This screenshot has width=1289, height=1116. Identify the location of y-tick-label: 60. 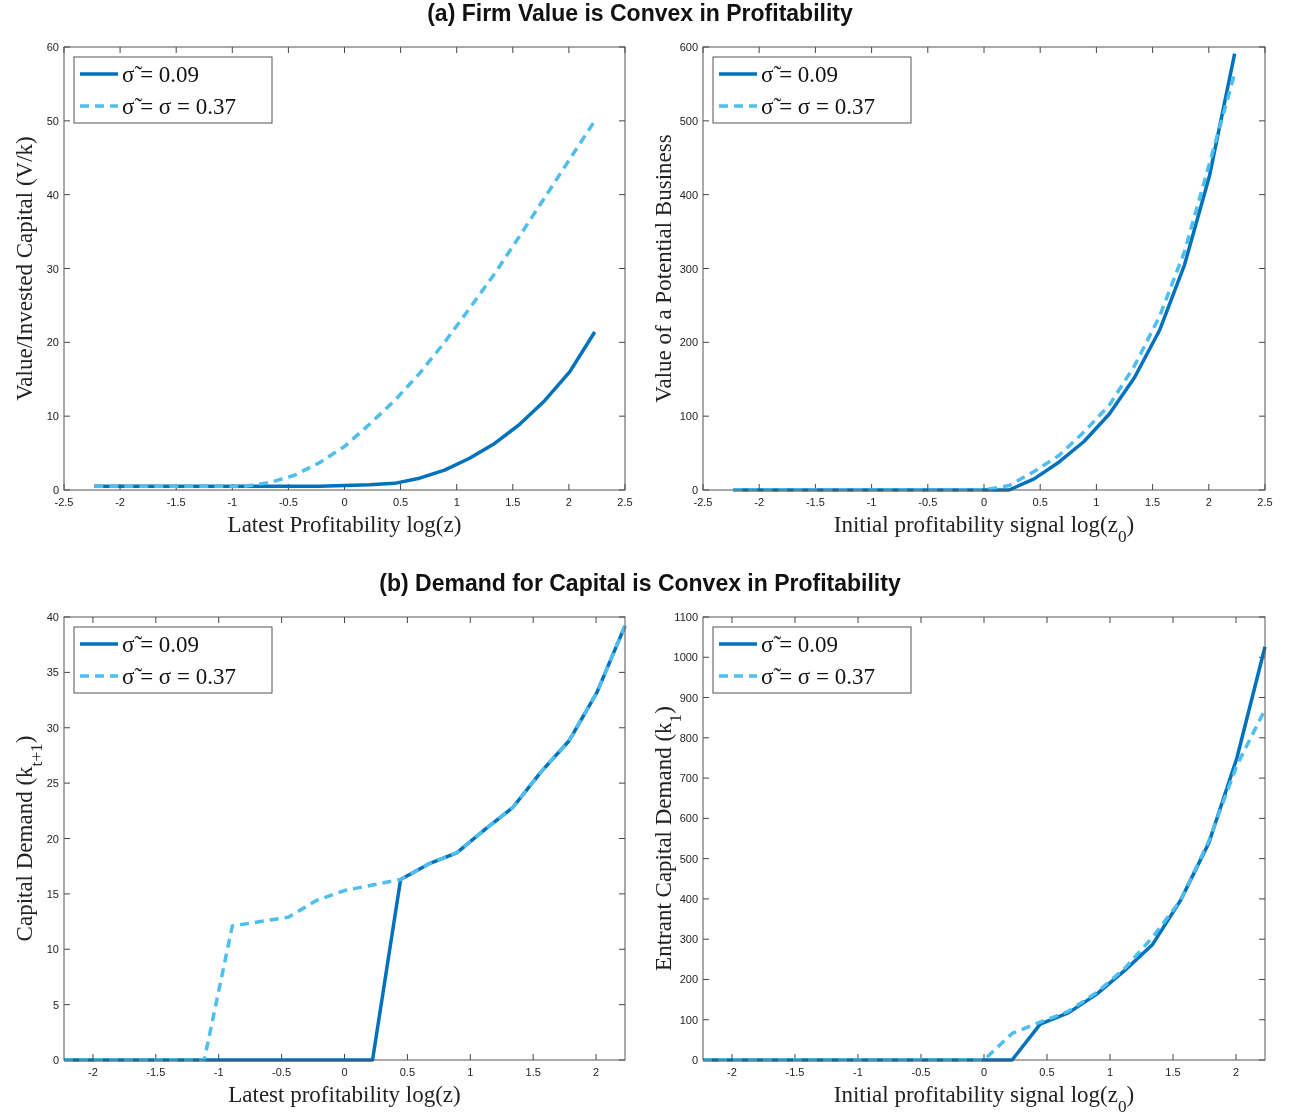
(52, 47).